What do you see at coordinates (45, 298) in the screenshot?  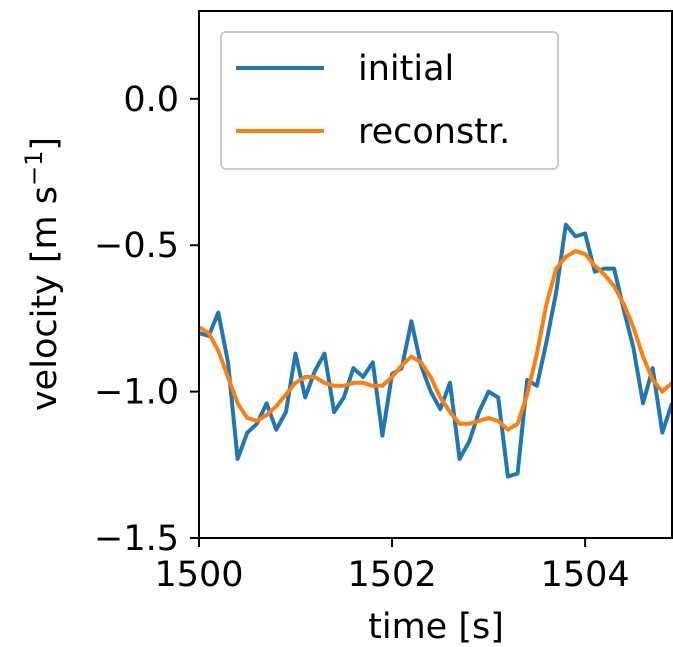 I see `y-axis-label-main: velocity [m s` at bounding box center [45, 298].